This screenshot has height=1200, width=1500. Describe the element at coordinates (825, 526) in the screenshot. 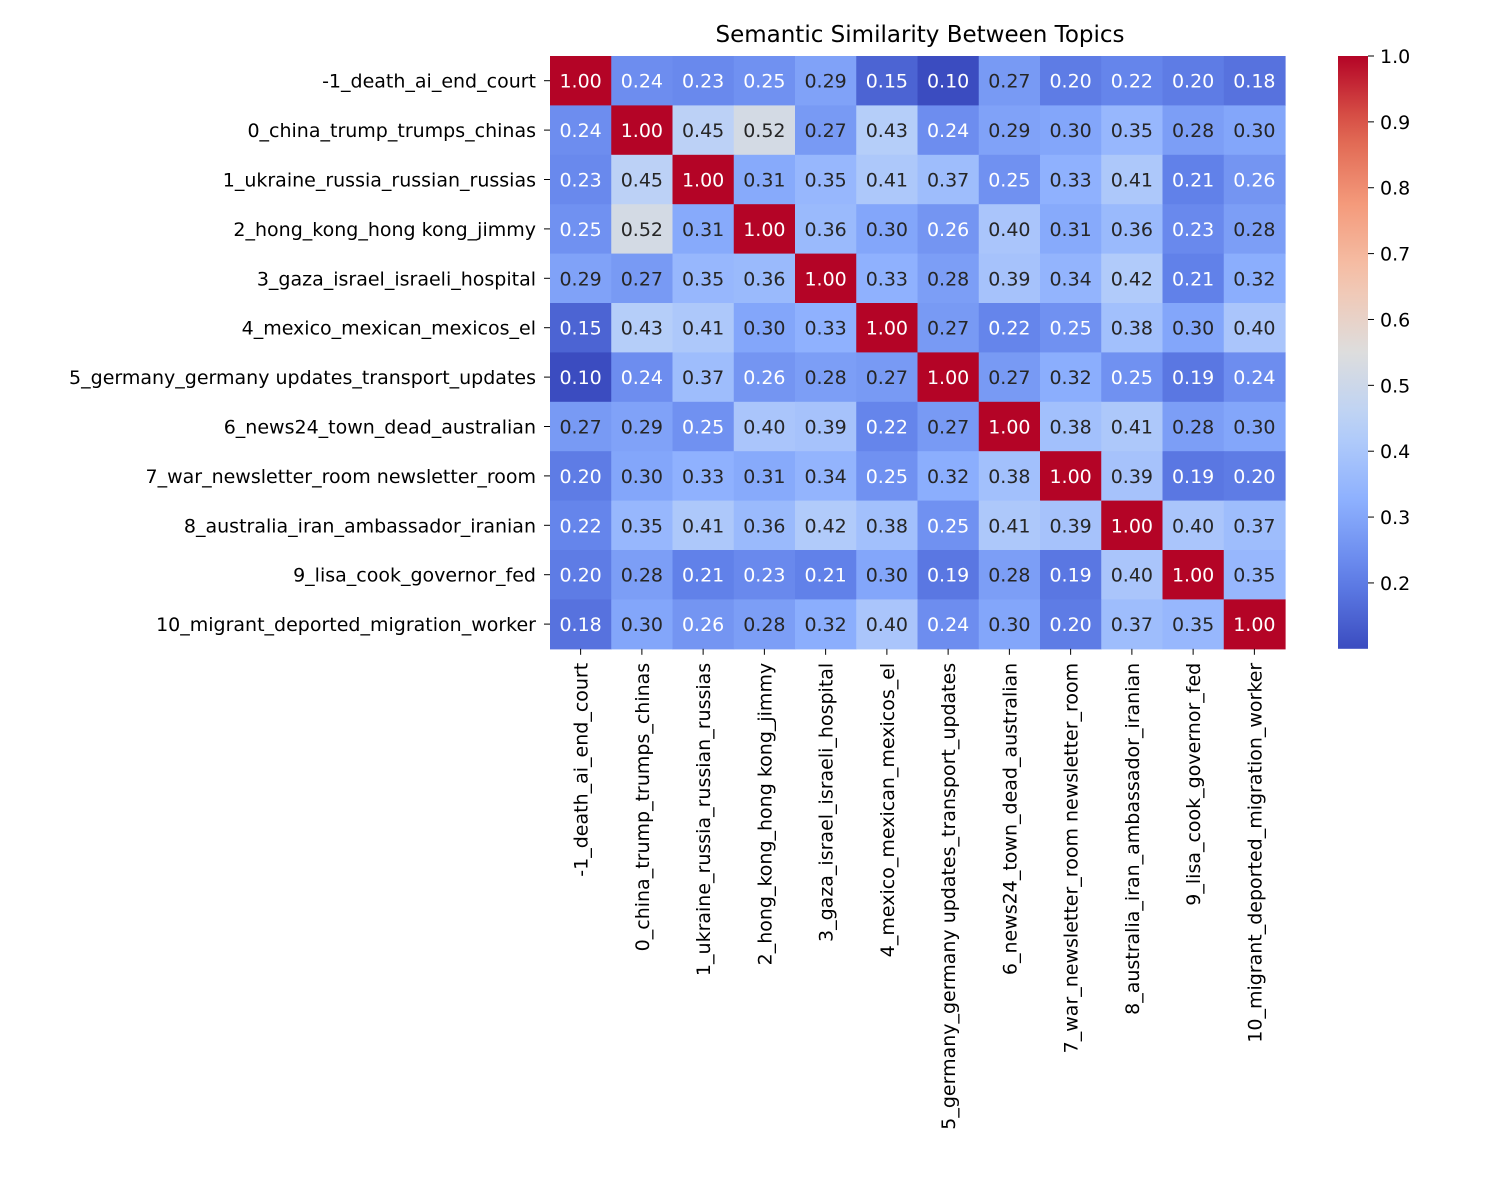

I see `cell-value-label: 0.42` at that location.